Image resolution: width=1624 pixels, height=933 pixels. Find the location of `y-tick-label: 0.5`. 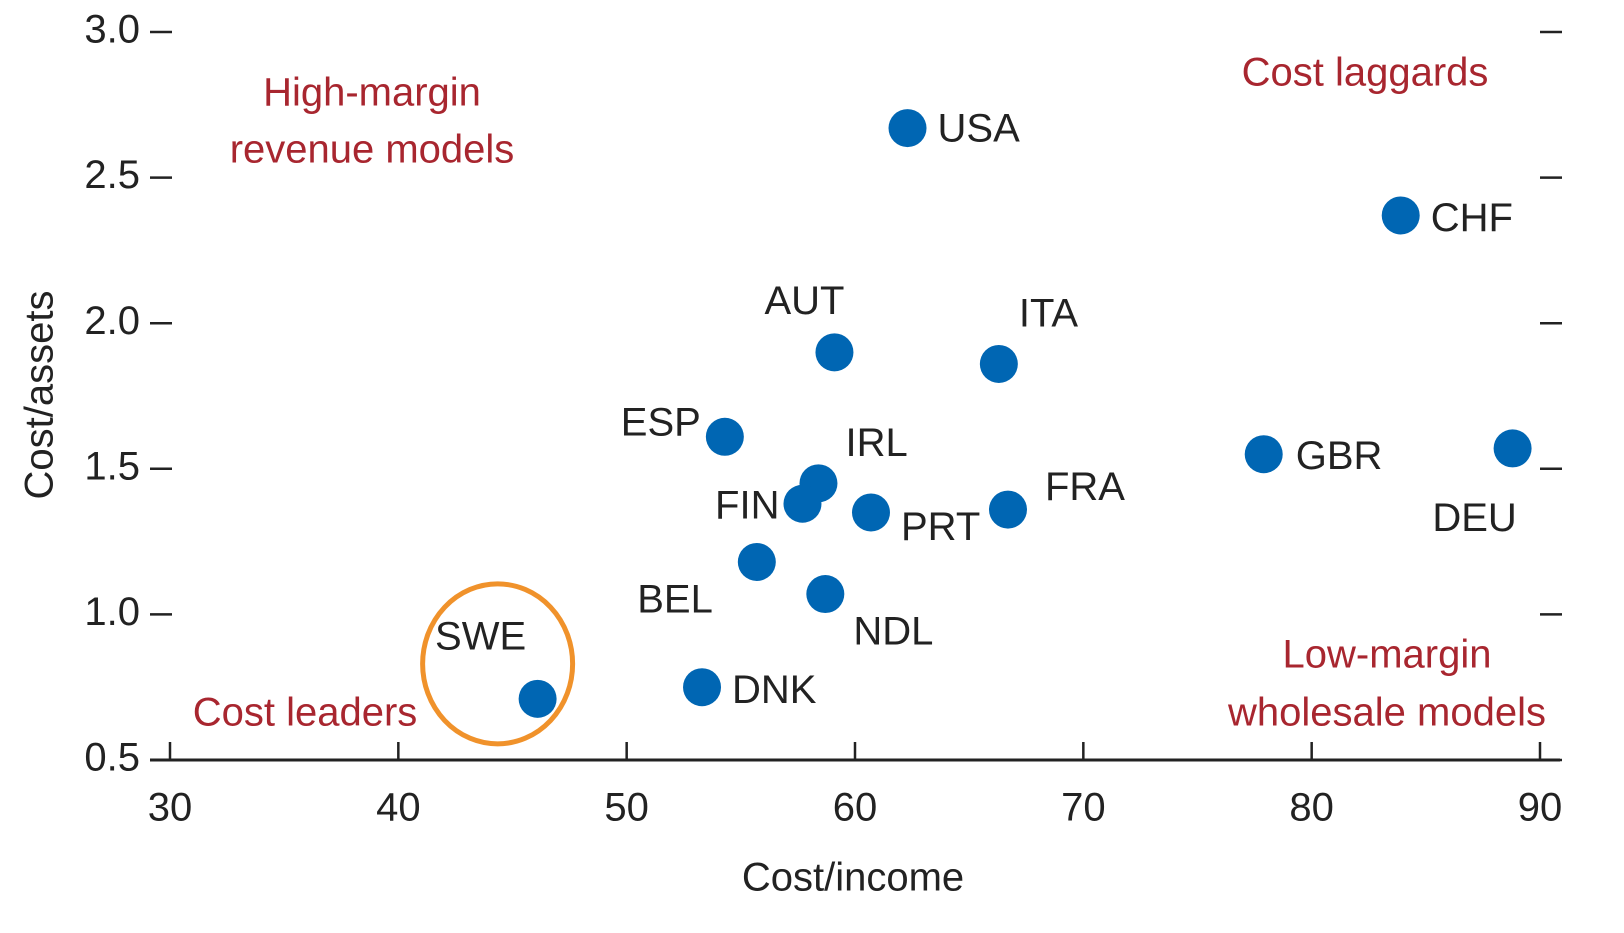

y-tick-label: 0.5 is located at coordinates (112, 758).